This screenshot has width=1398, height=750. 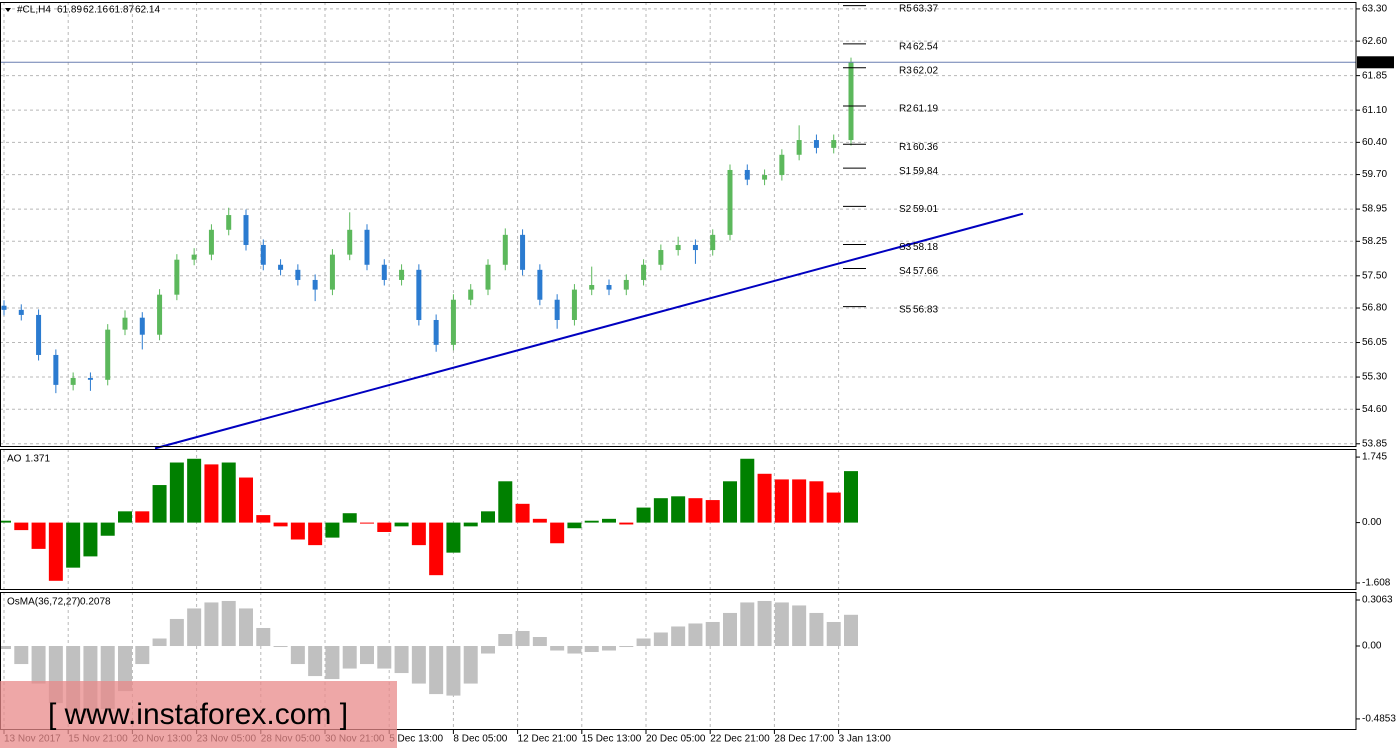 What do you see at coordinates (1374, 275) in the screenshot?
I see `y-tick-label: 57.50` at bounding box center [1374, 275].